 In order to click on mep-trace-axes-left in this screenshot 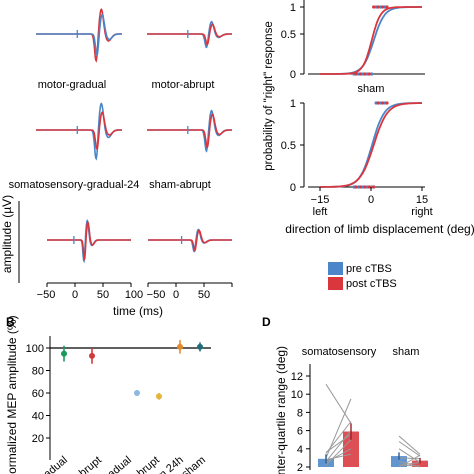, I will do `click(89, 241)`.